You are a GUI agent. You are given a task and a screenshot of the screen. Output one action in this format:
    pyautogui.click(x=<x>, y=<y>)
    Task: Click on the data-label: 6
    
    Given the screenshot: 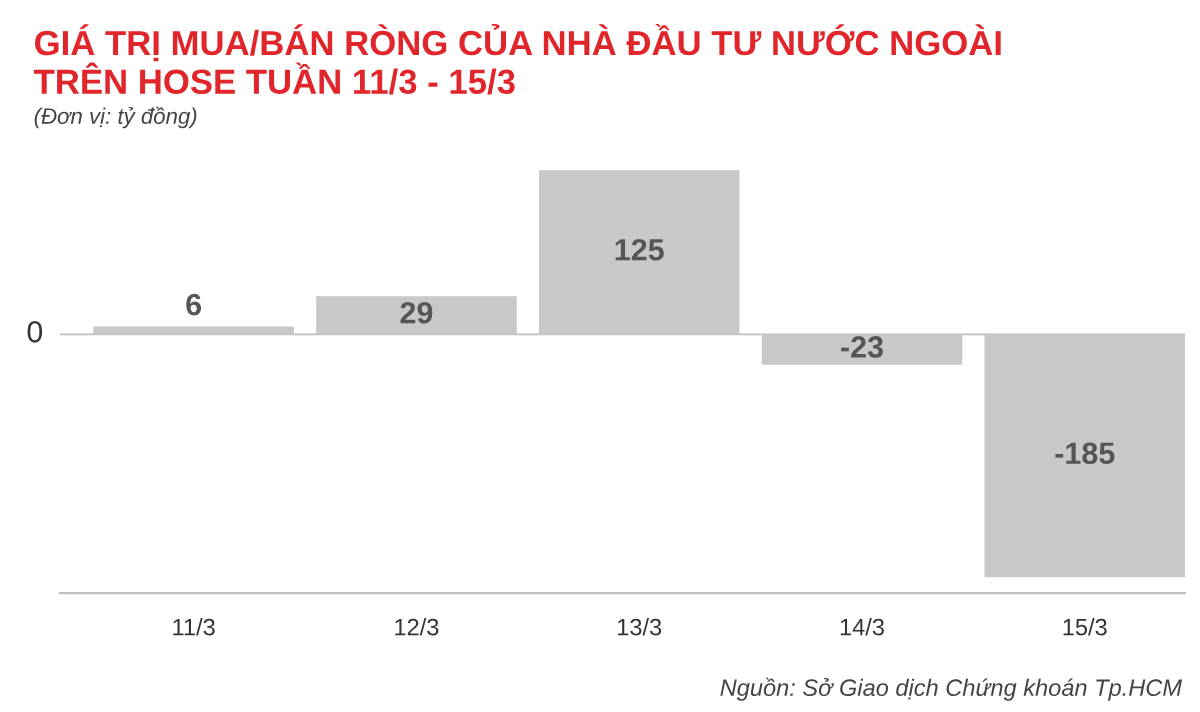 What is the action you would take?
    pyautogui.click(x=194, y=304)
    